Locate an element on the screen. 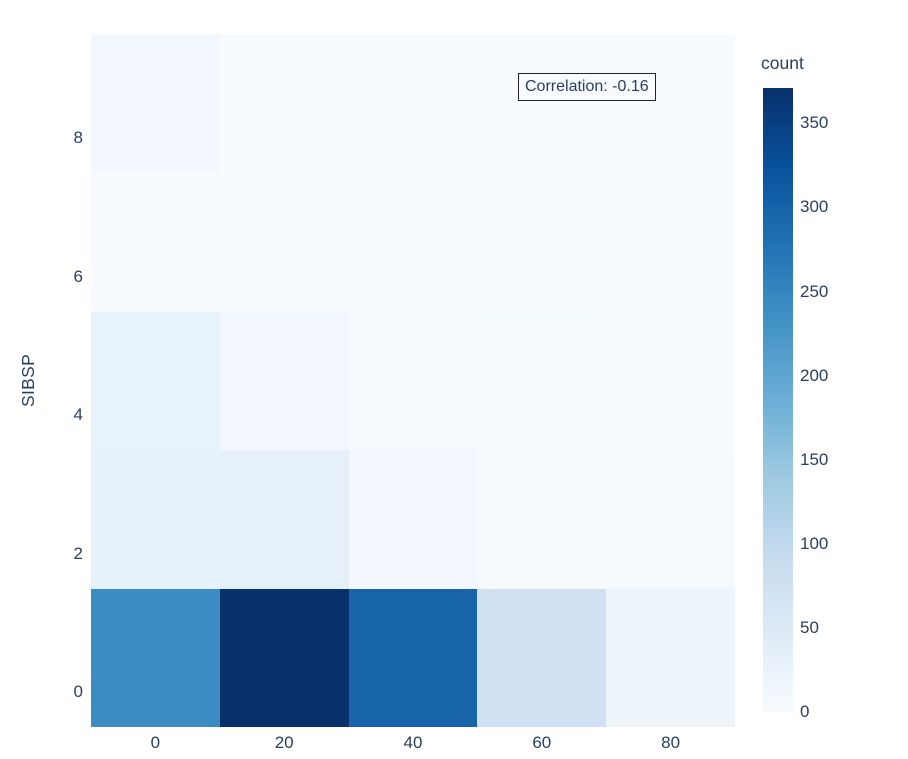 Image resolution: width=908 pixels, height=759 pixels. x-tick-label: 20 is located at coordinates (284, 742).